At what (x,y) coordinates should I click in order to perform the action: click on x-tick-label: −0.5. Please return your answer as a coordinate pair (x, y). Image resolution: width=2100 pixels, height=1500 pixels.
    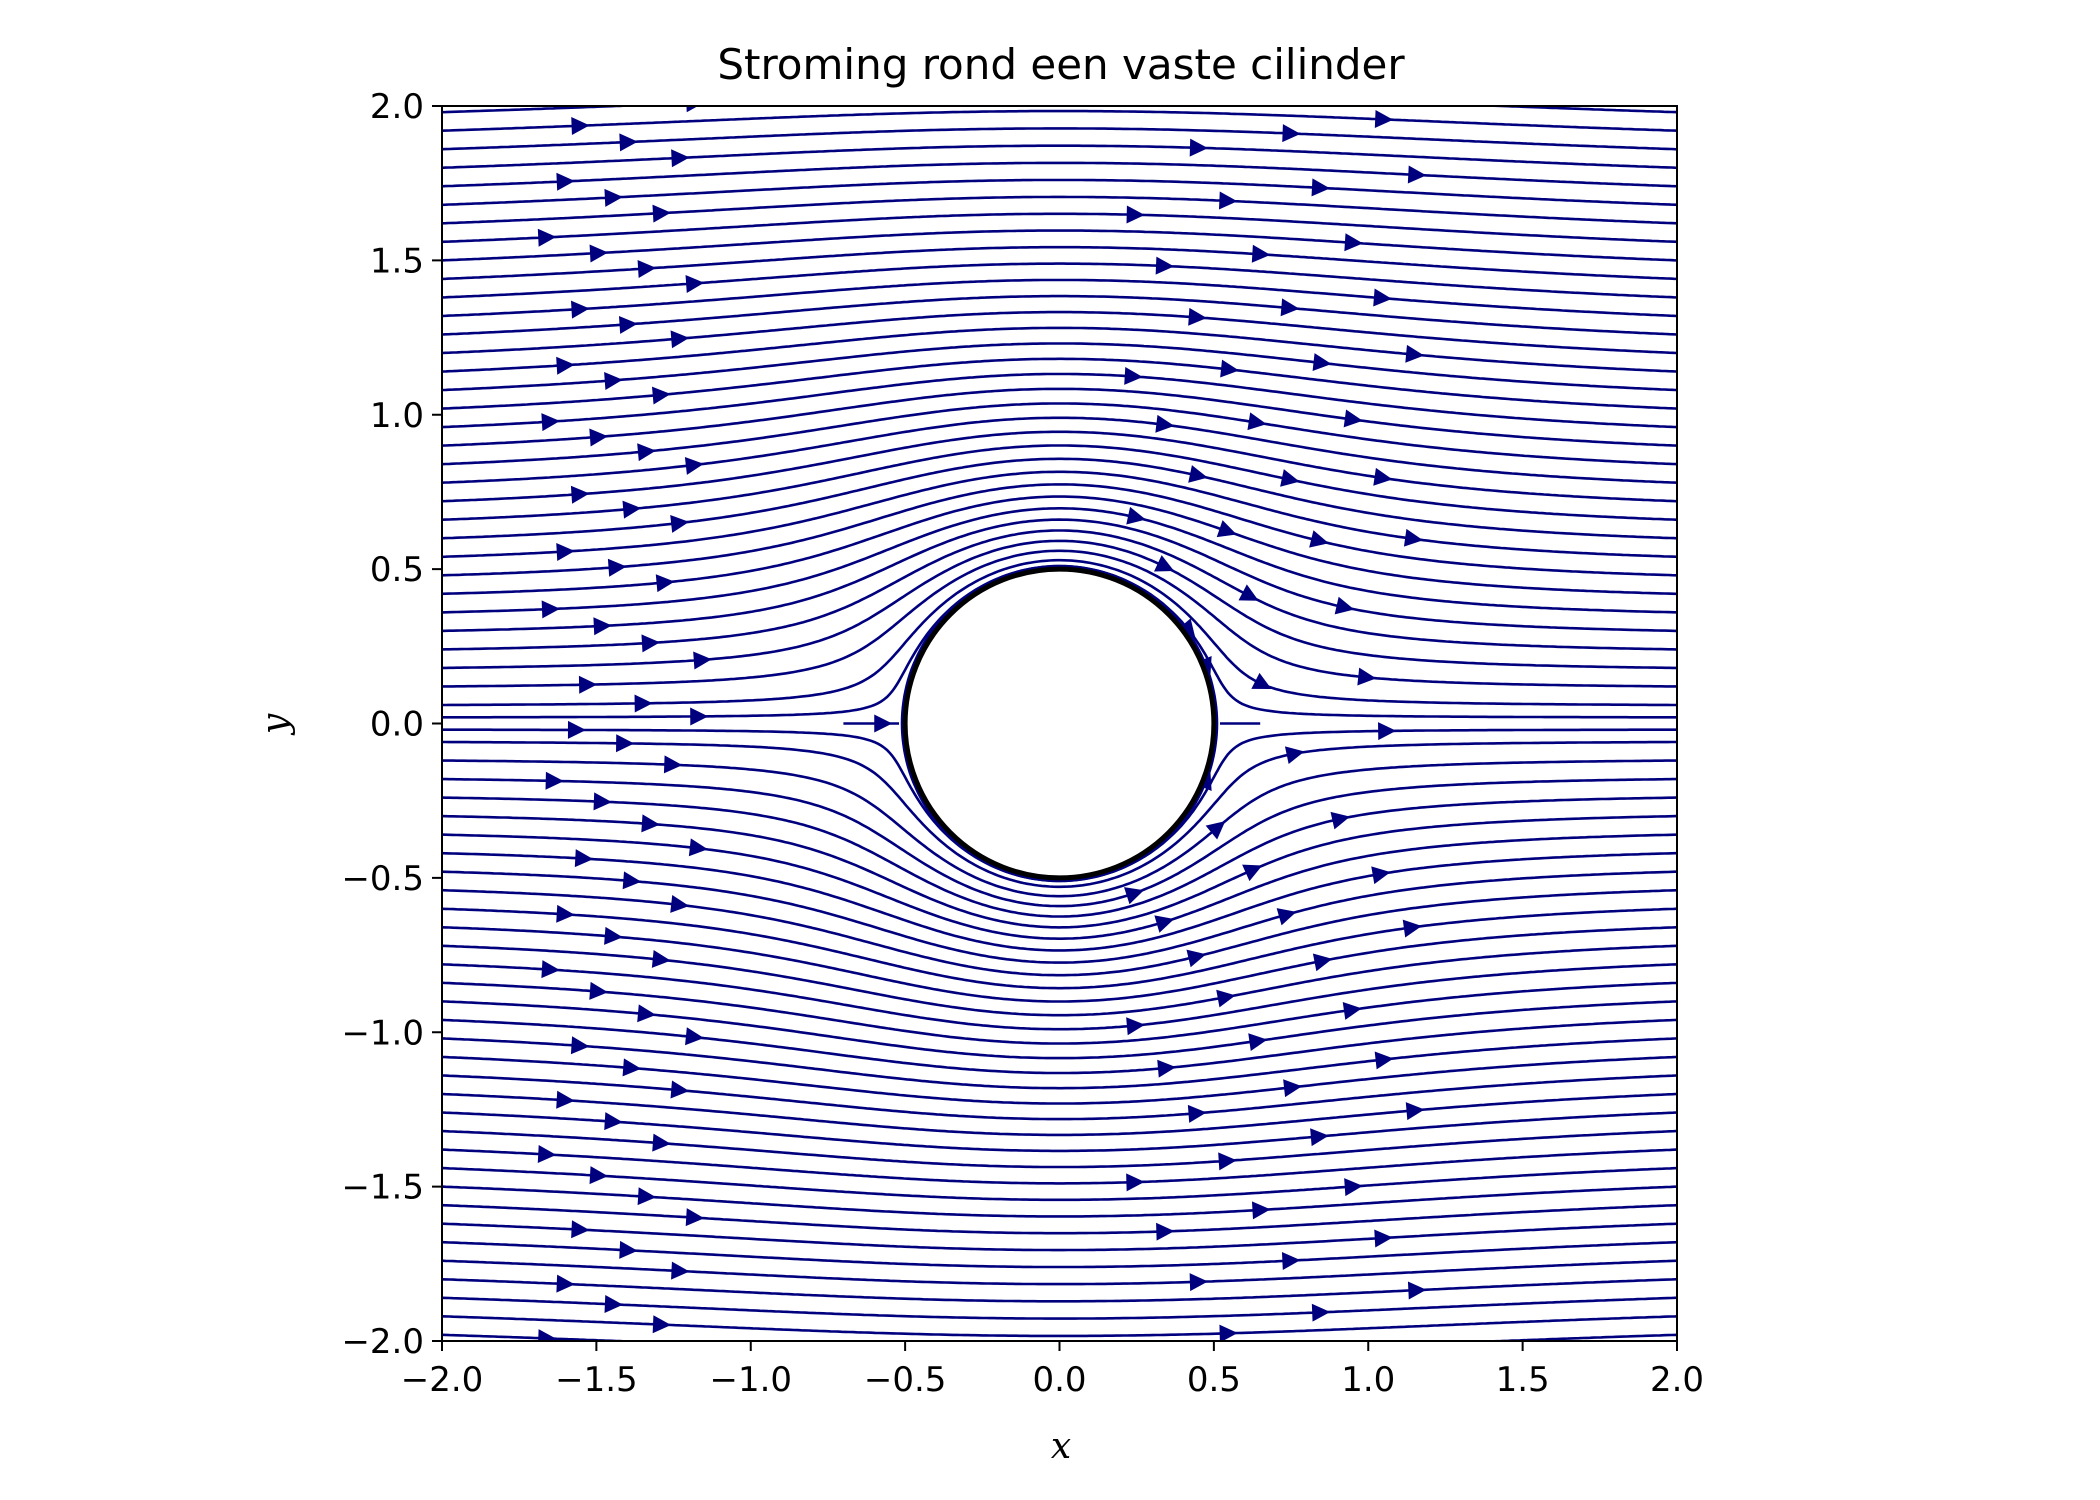
    Looking at the image, I should click on (905, 1380).